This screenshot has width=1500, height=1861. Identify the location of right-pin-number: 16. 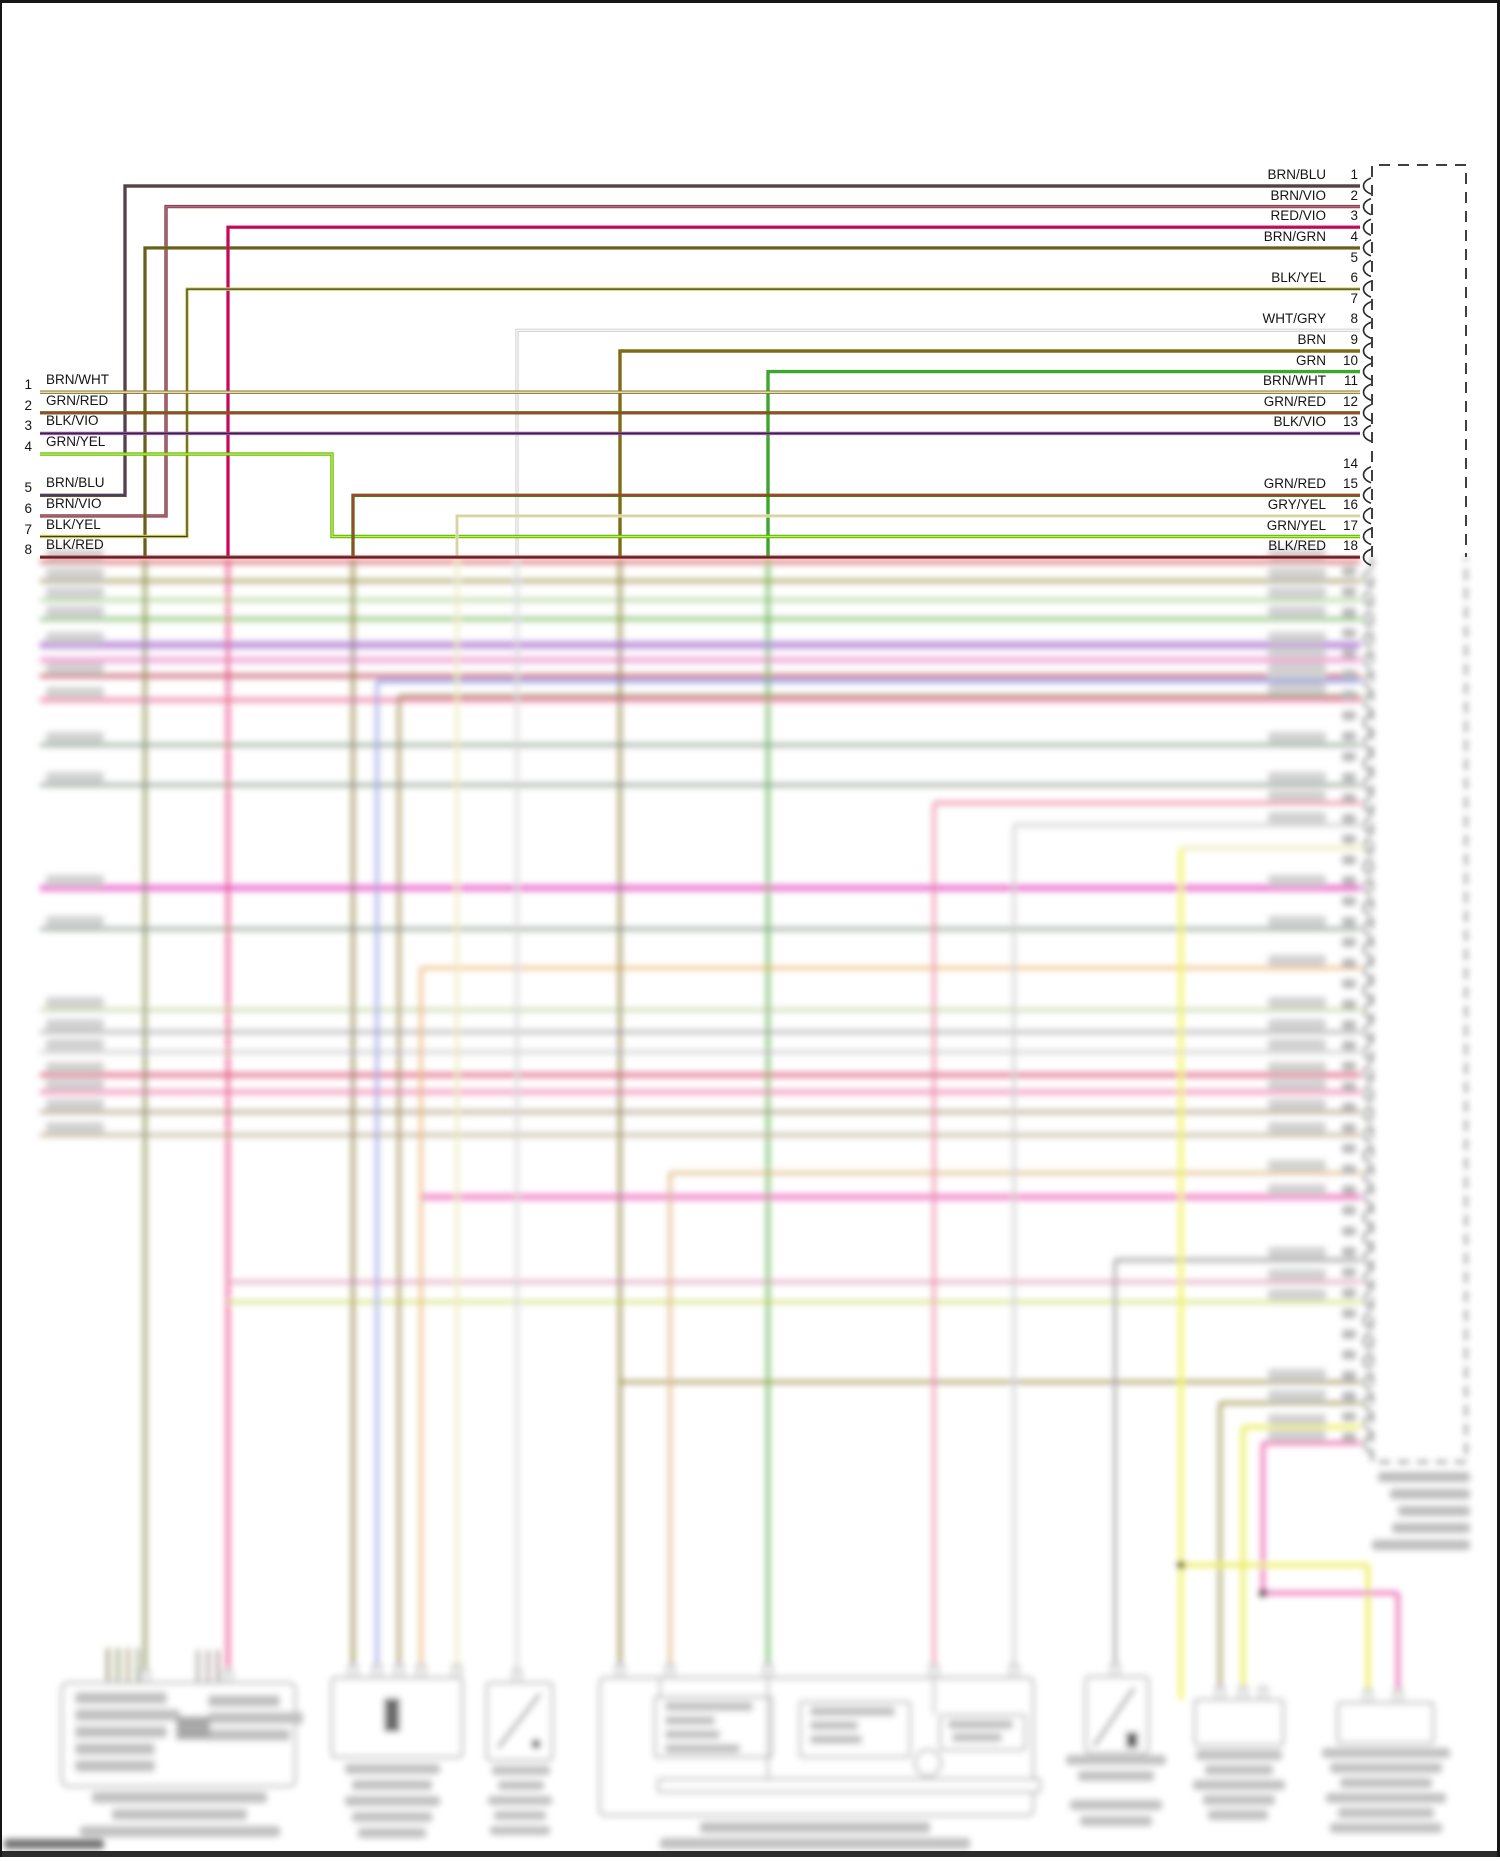
(1350, 504).